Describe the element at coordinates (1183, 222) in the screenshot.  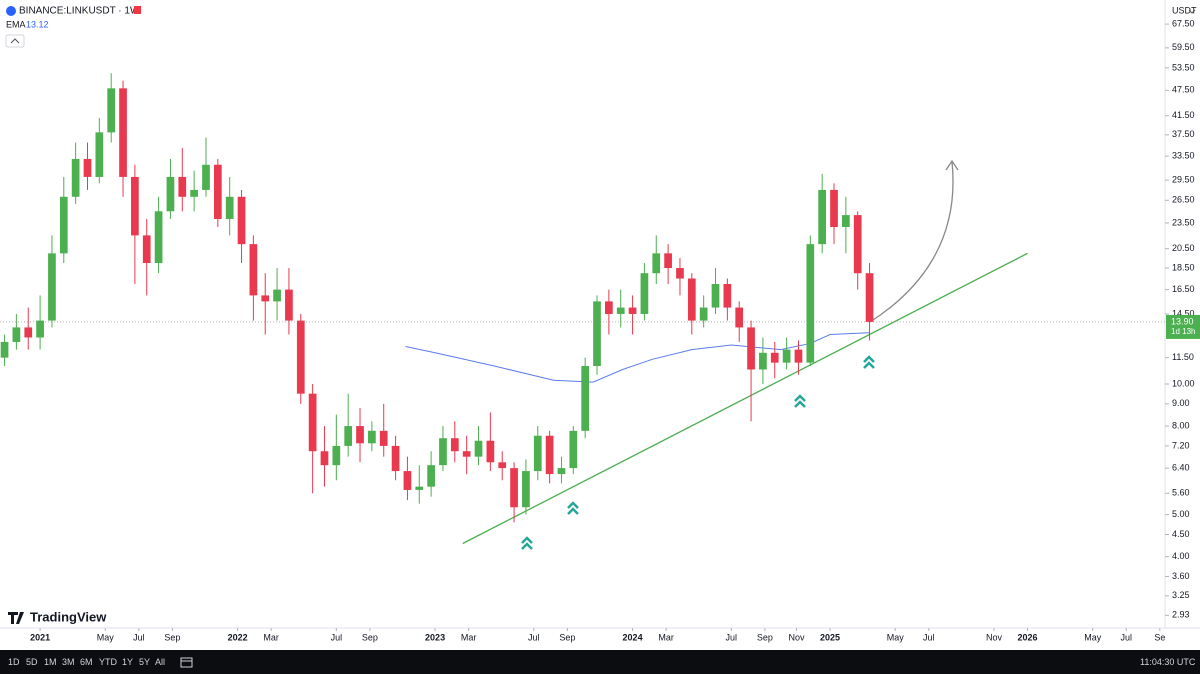
I see `y-tick-label: 23.50` at that location.